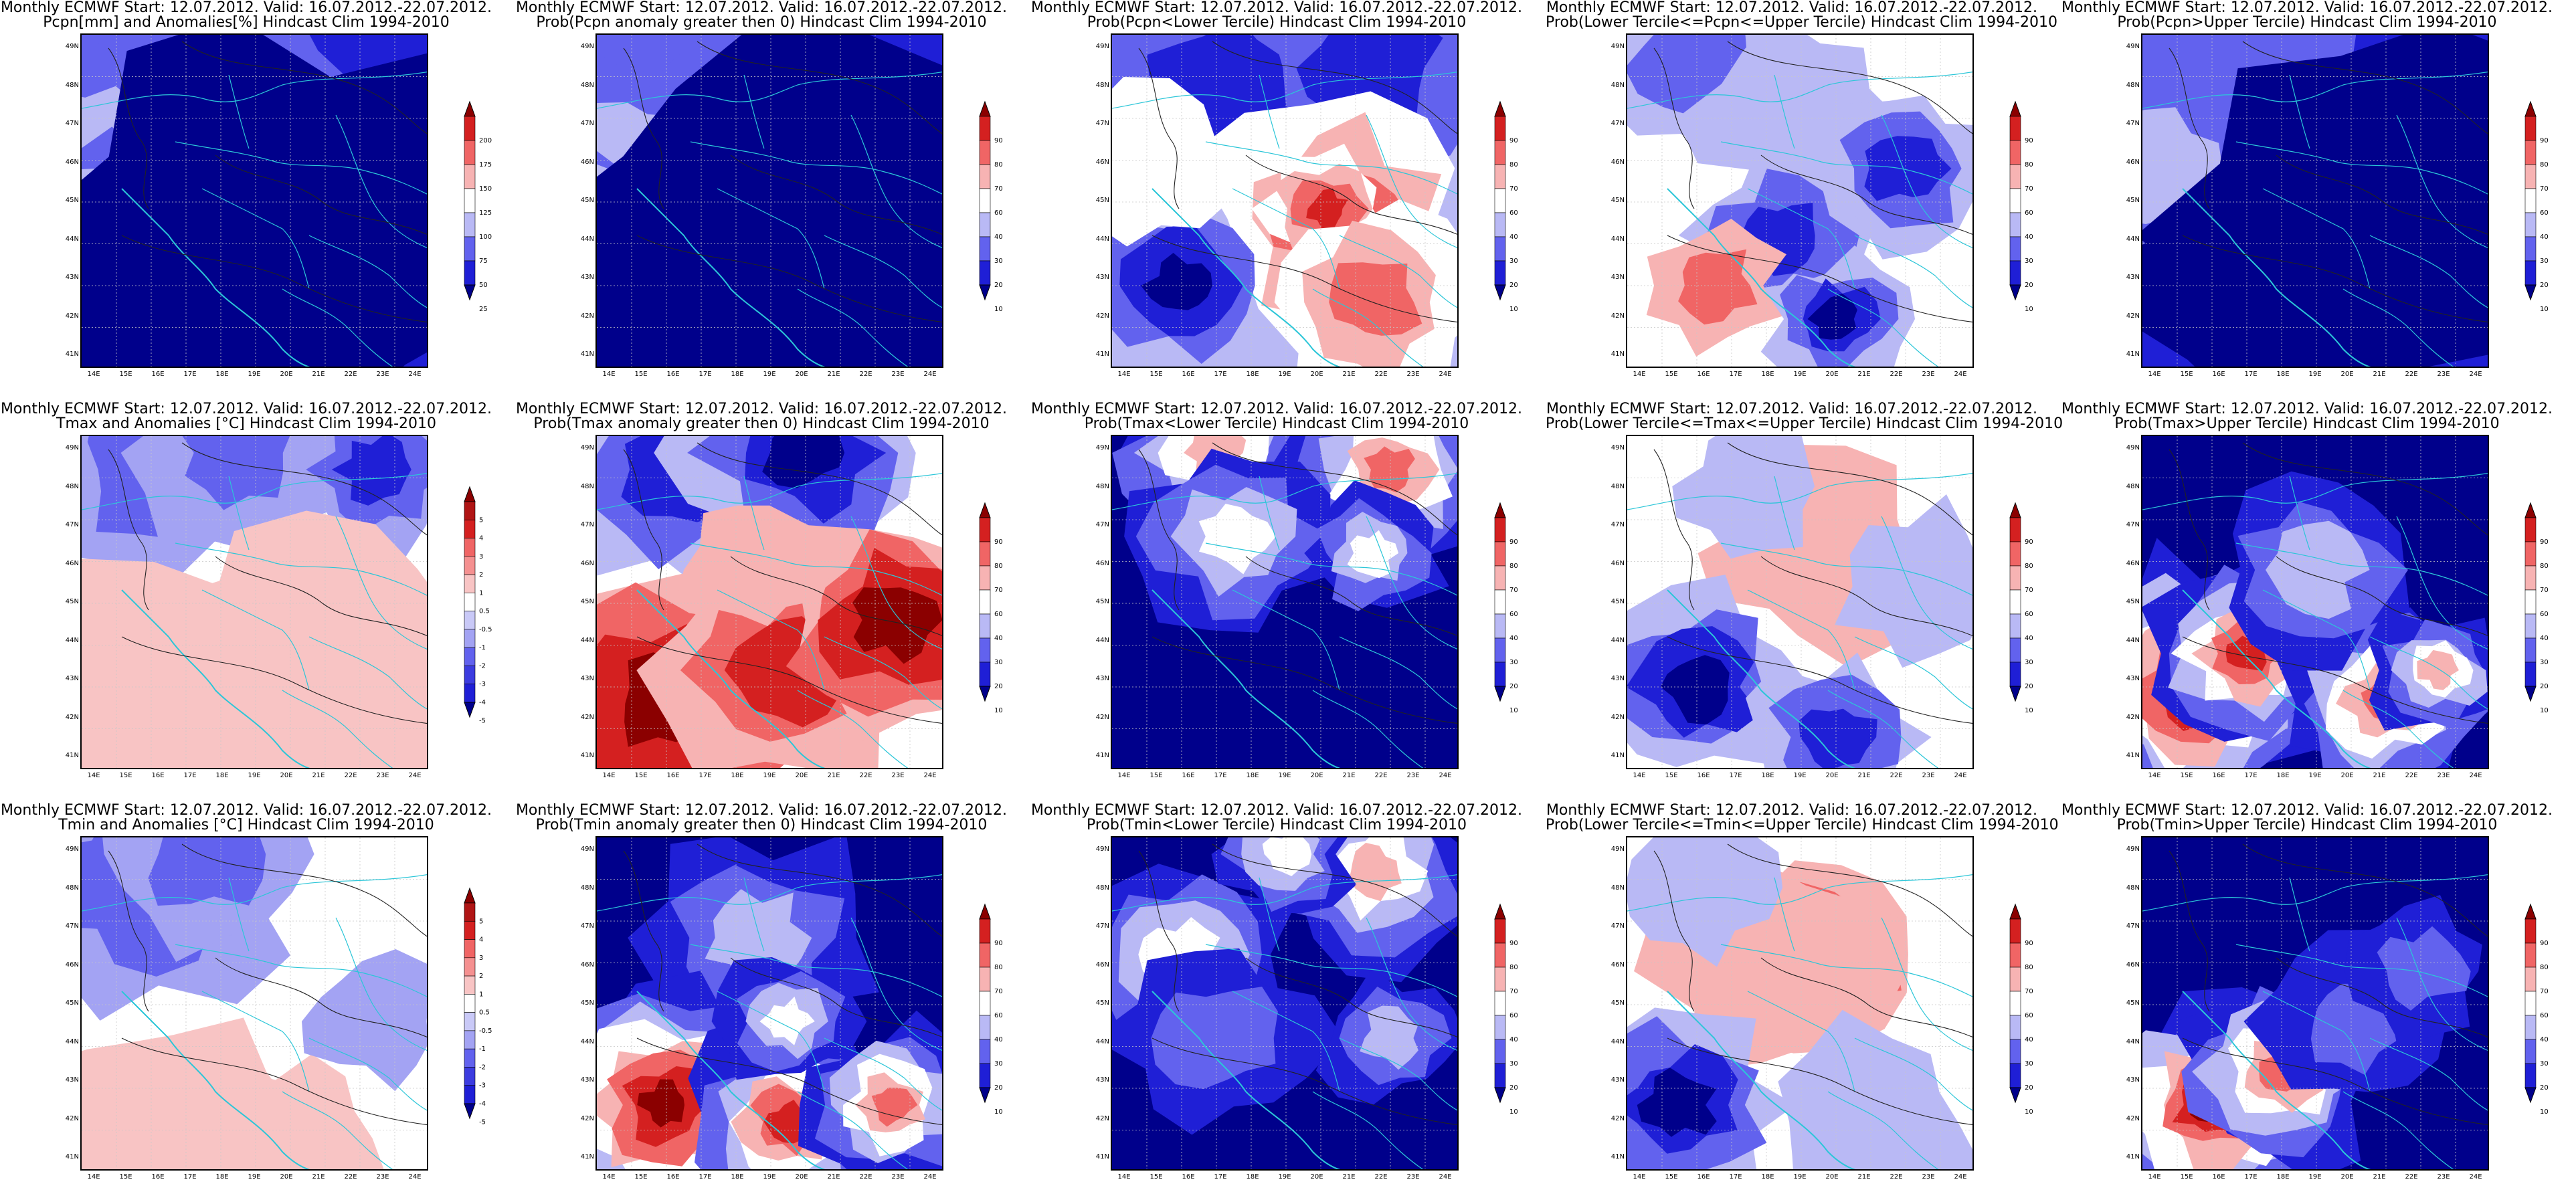 The image size is (2576, 1204). I want to click on colorbar-tick-label: 80, so click(1514, 165).